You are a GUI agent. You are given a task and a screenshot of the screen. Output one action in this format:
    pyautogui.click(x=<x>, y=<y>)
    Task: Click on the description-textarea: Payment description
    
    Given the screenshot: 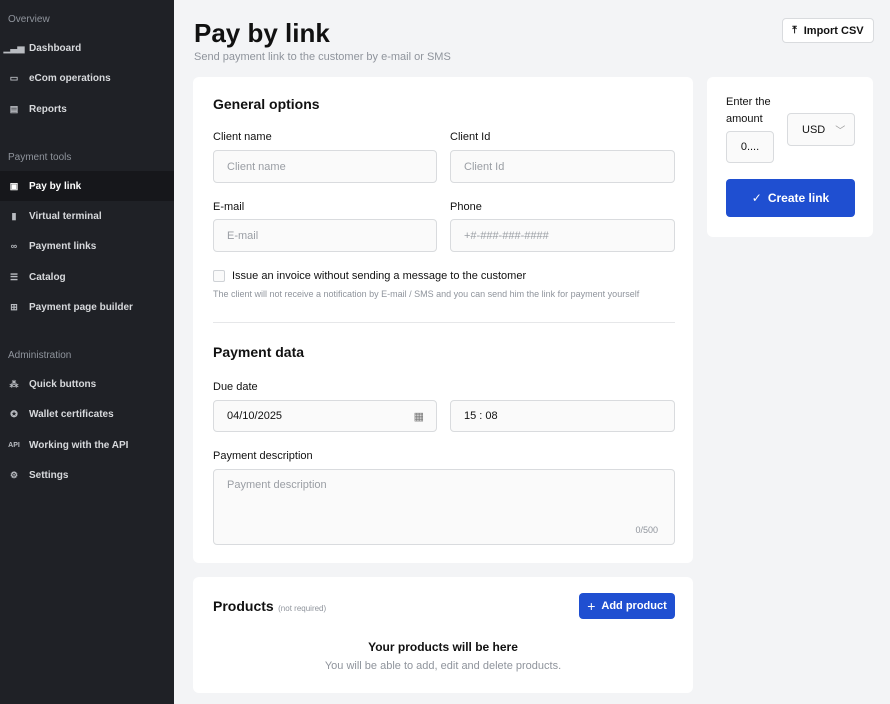 What is the action you would take?
    pyautogui.click(x=444, y=507)
    